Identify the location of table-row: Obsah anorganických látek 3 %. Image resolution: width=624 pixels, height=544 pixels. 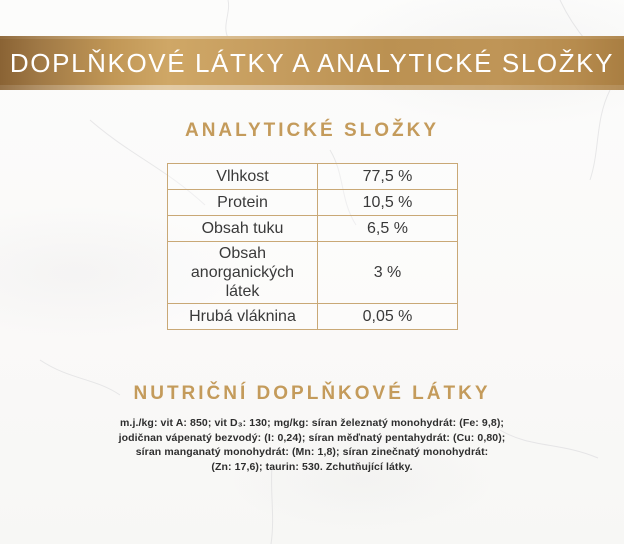
(312, 272).